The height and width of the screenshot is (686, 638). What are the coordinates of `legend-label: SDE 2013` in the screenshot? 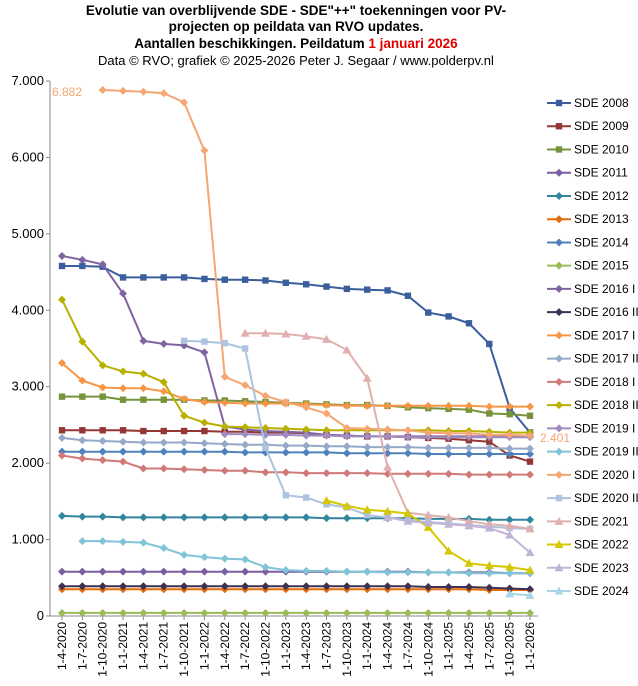 It's located at (601, 219).